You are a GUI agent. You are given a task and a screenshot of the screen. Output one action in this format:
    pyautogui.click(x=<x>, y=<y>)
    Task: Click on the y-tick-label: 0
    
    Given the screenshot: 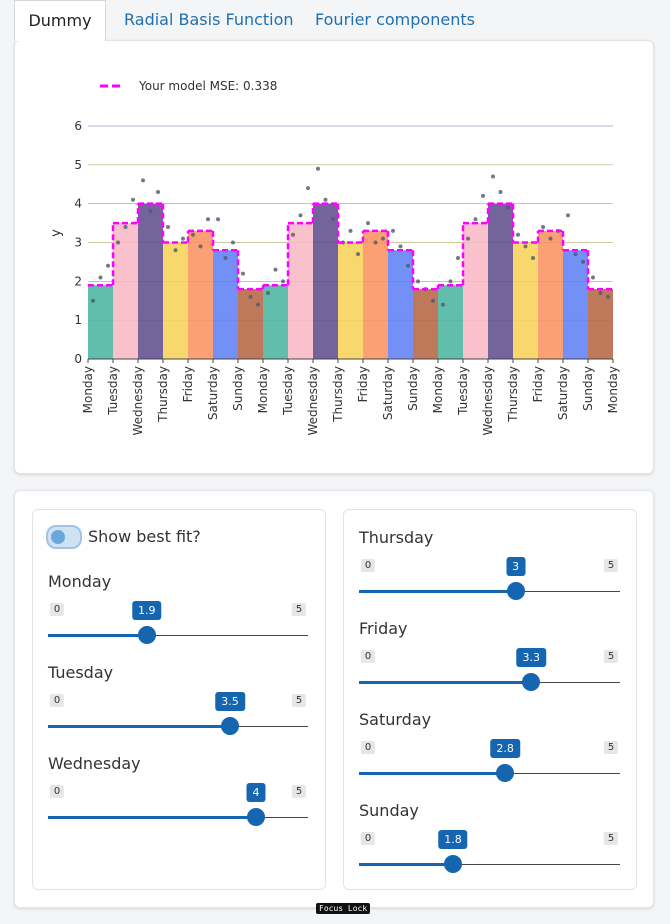 What is the action you would take?
    pyautogui.click(x=78, y=359)
    